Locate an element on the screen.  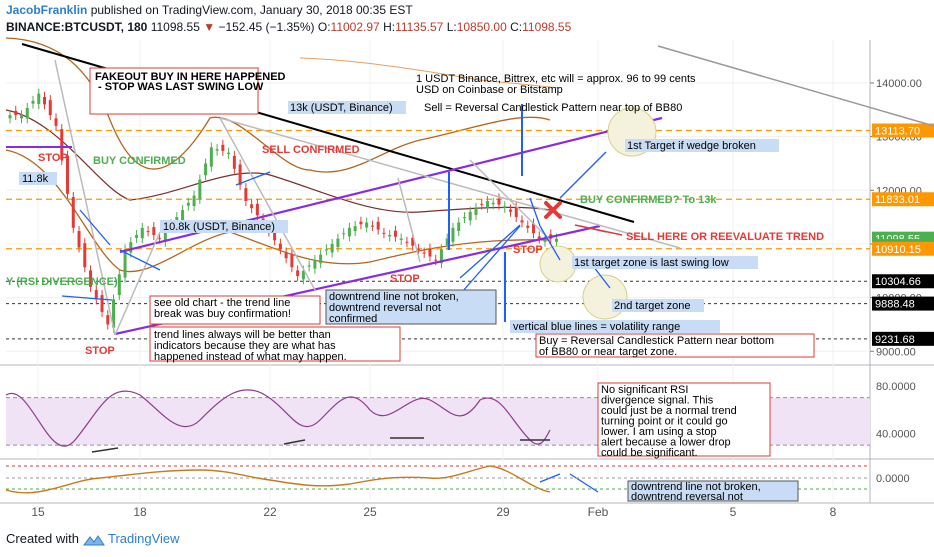
target-zone-1st is located at coordinates (558, 264).